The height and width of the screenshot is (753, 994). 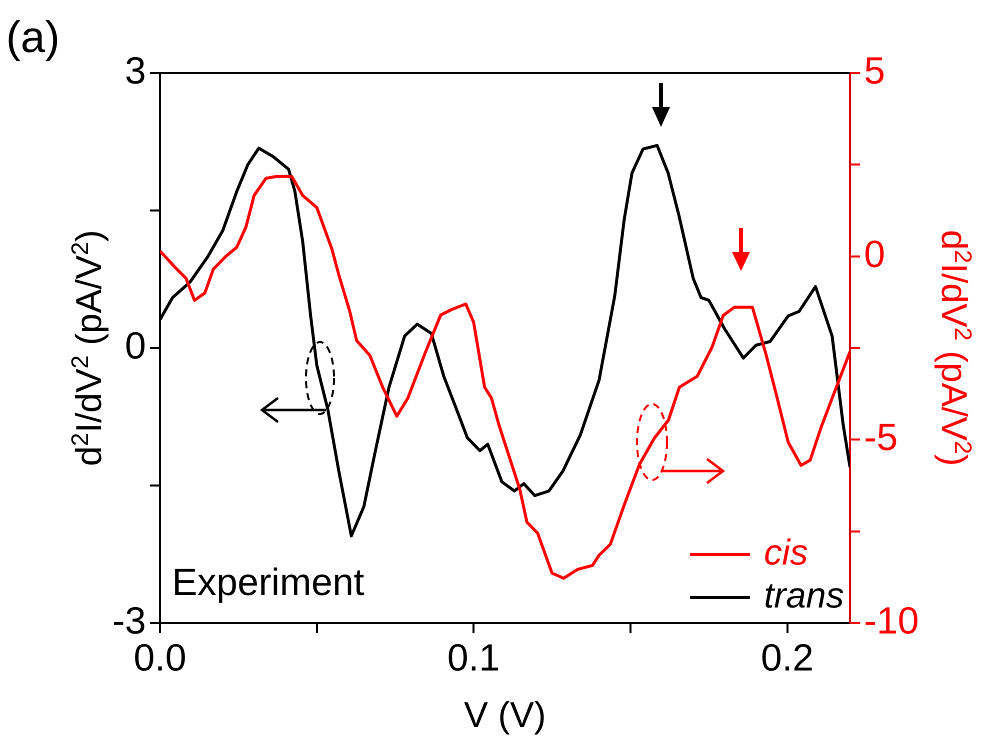 I want to click on text: (a), so click(x=33, y=37).